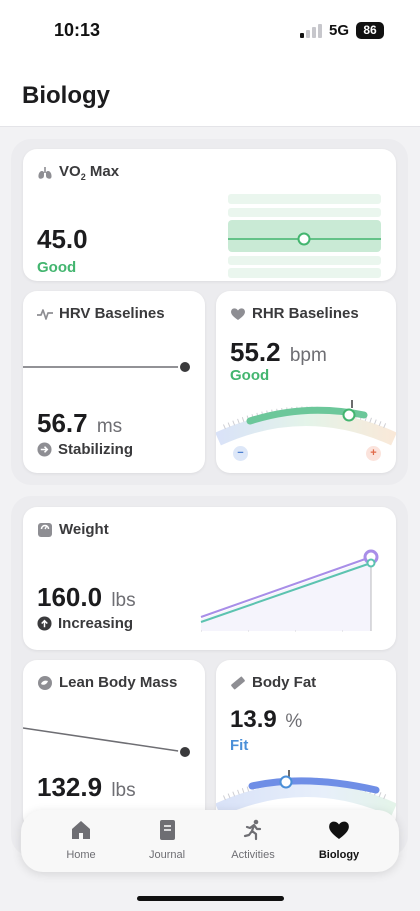 The image size is (420, 911). What do you see at coordinates (305, 313) in the screenshot?
I see `rhr-title: RHR Baselines` at bounding box center [305, 313].